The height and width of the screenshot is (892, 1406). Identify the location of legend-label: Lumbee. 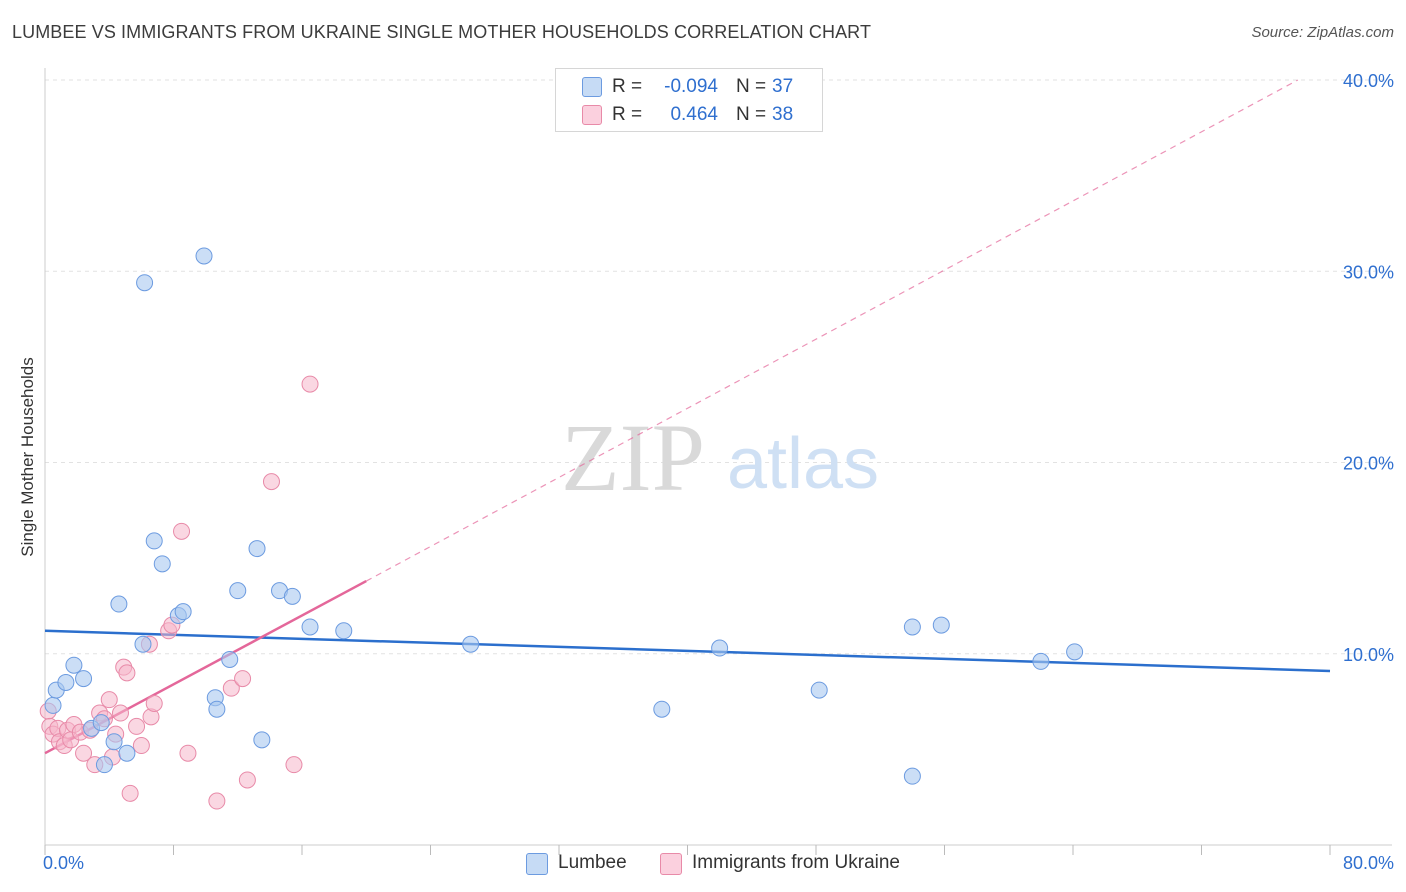
(592, 862).